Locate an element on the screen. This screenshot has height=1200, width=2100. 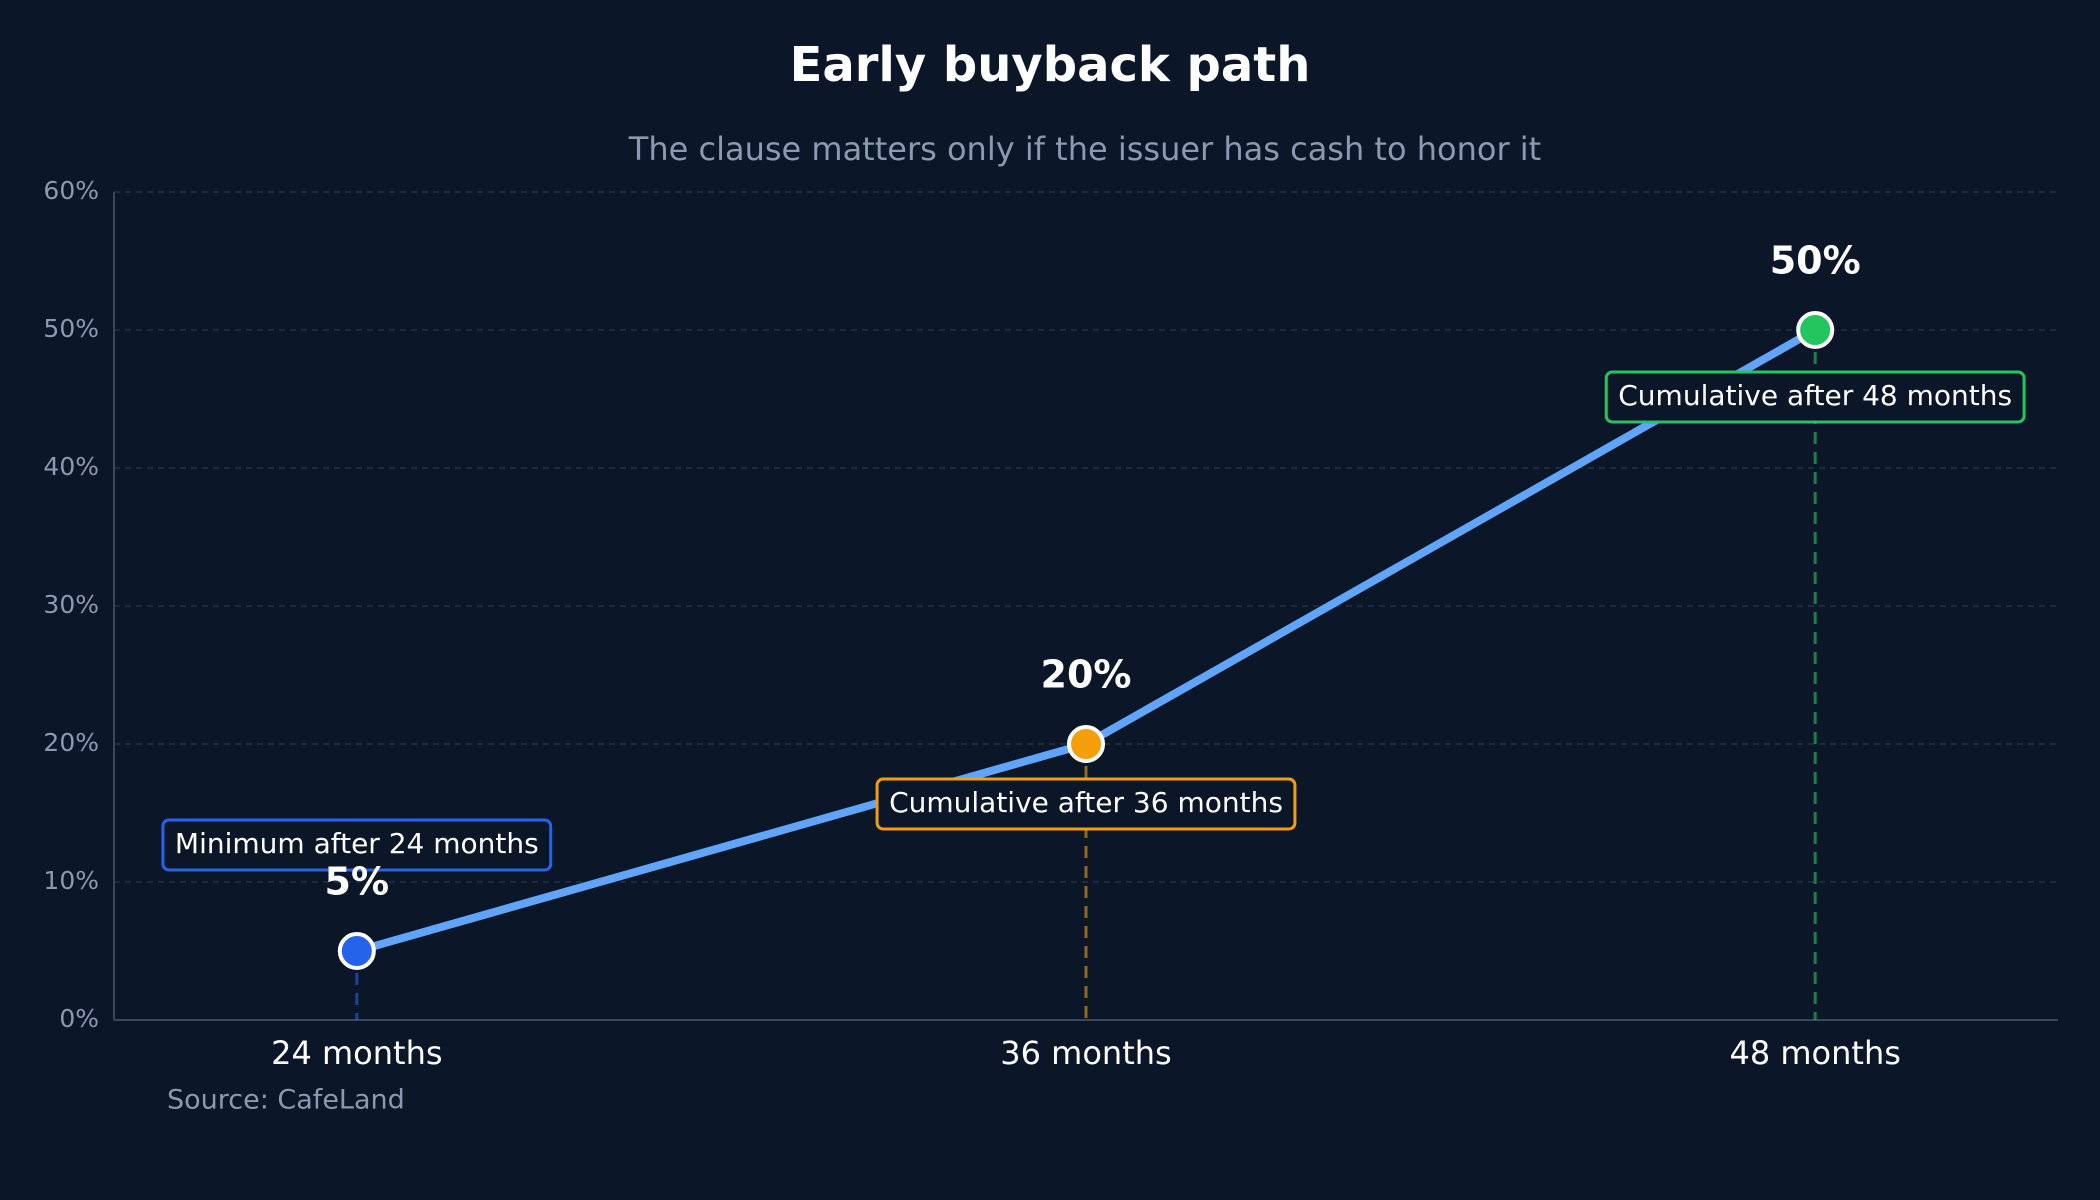
source-note: Source: CafeLand is located at coordinates (286, 1100).